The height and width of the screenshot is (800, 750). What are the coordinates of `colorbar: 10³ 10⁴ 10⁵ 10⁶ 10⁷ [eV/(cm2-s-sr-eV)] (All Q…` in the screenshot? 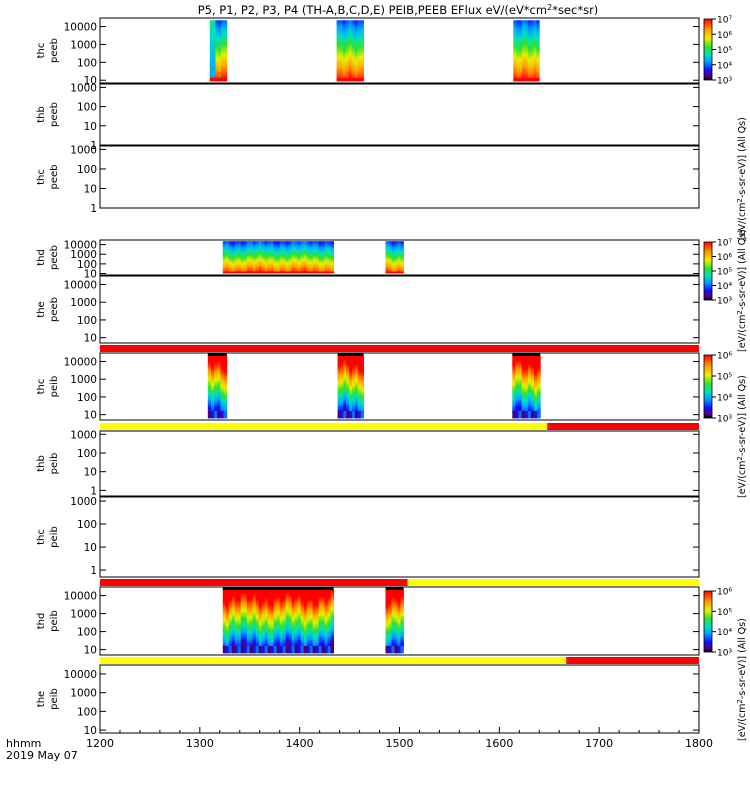 It's located at (725, 128).